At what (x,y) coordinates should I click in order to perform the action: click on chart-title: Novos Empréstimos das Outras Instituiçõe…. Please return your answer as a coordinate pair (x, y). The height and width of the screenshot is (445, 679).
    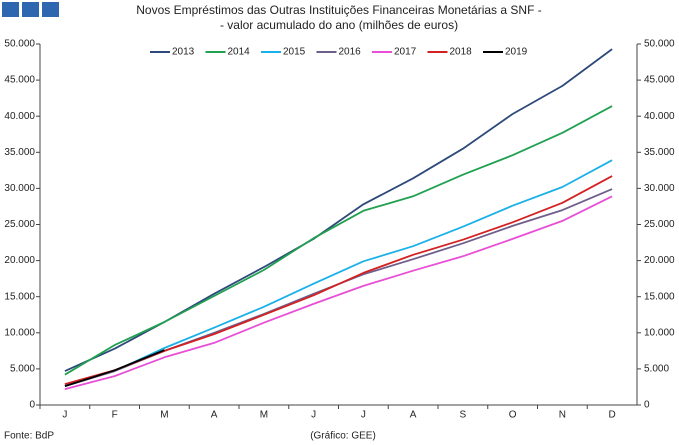
    Looking at the image, I should click on (338, 10).